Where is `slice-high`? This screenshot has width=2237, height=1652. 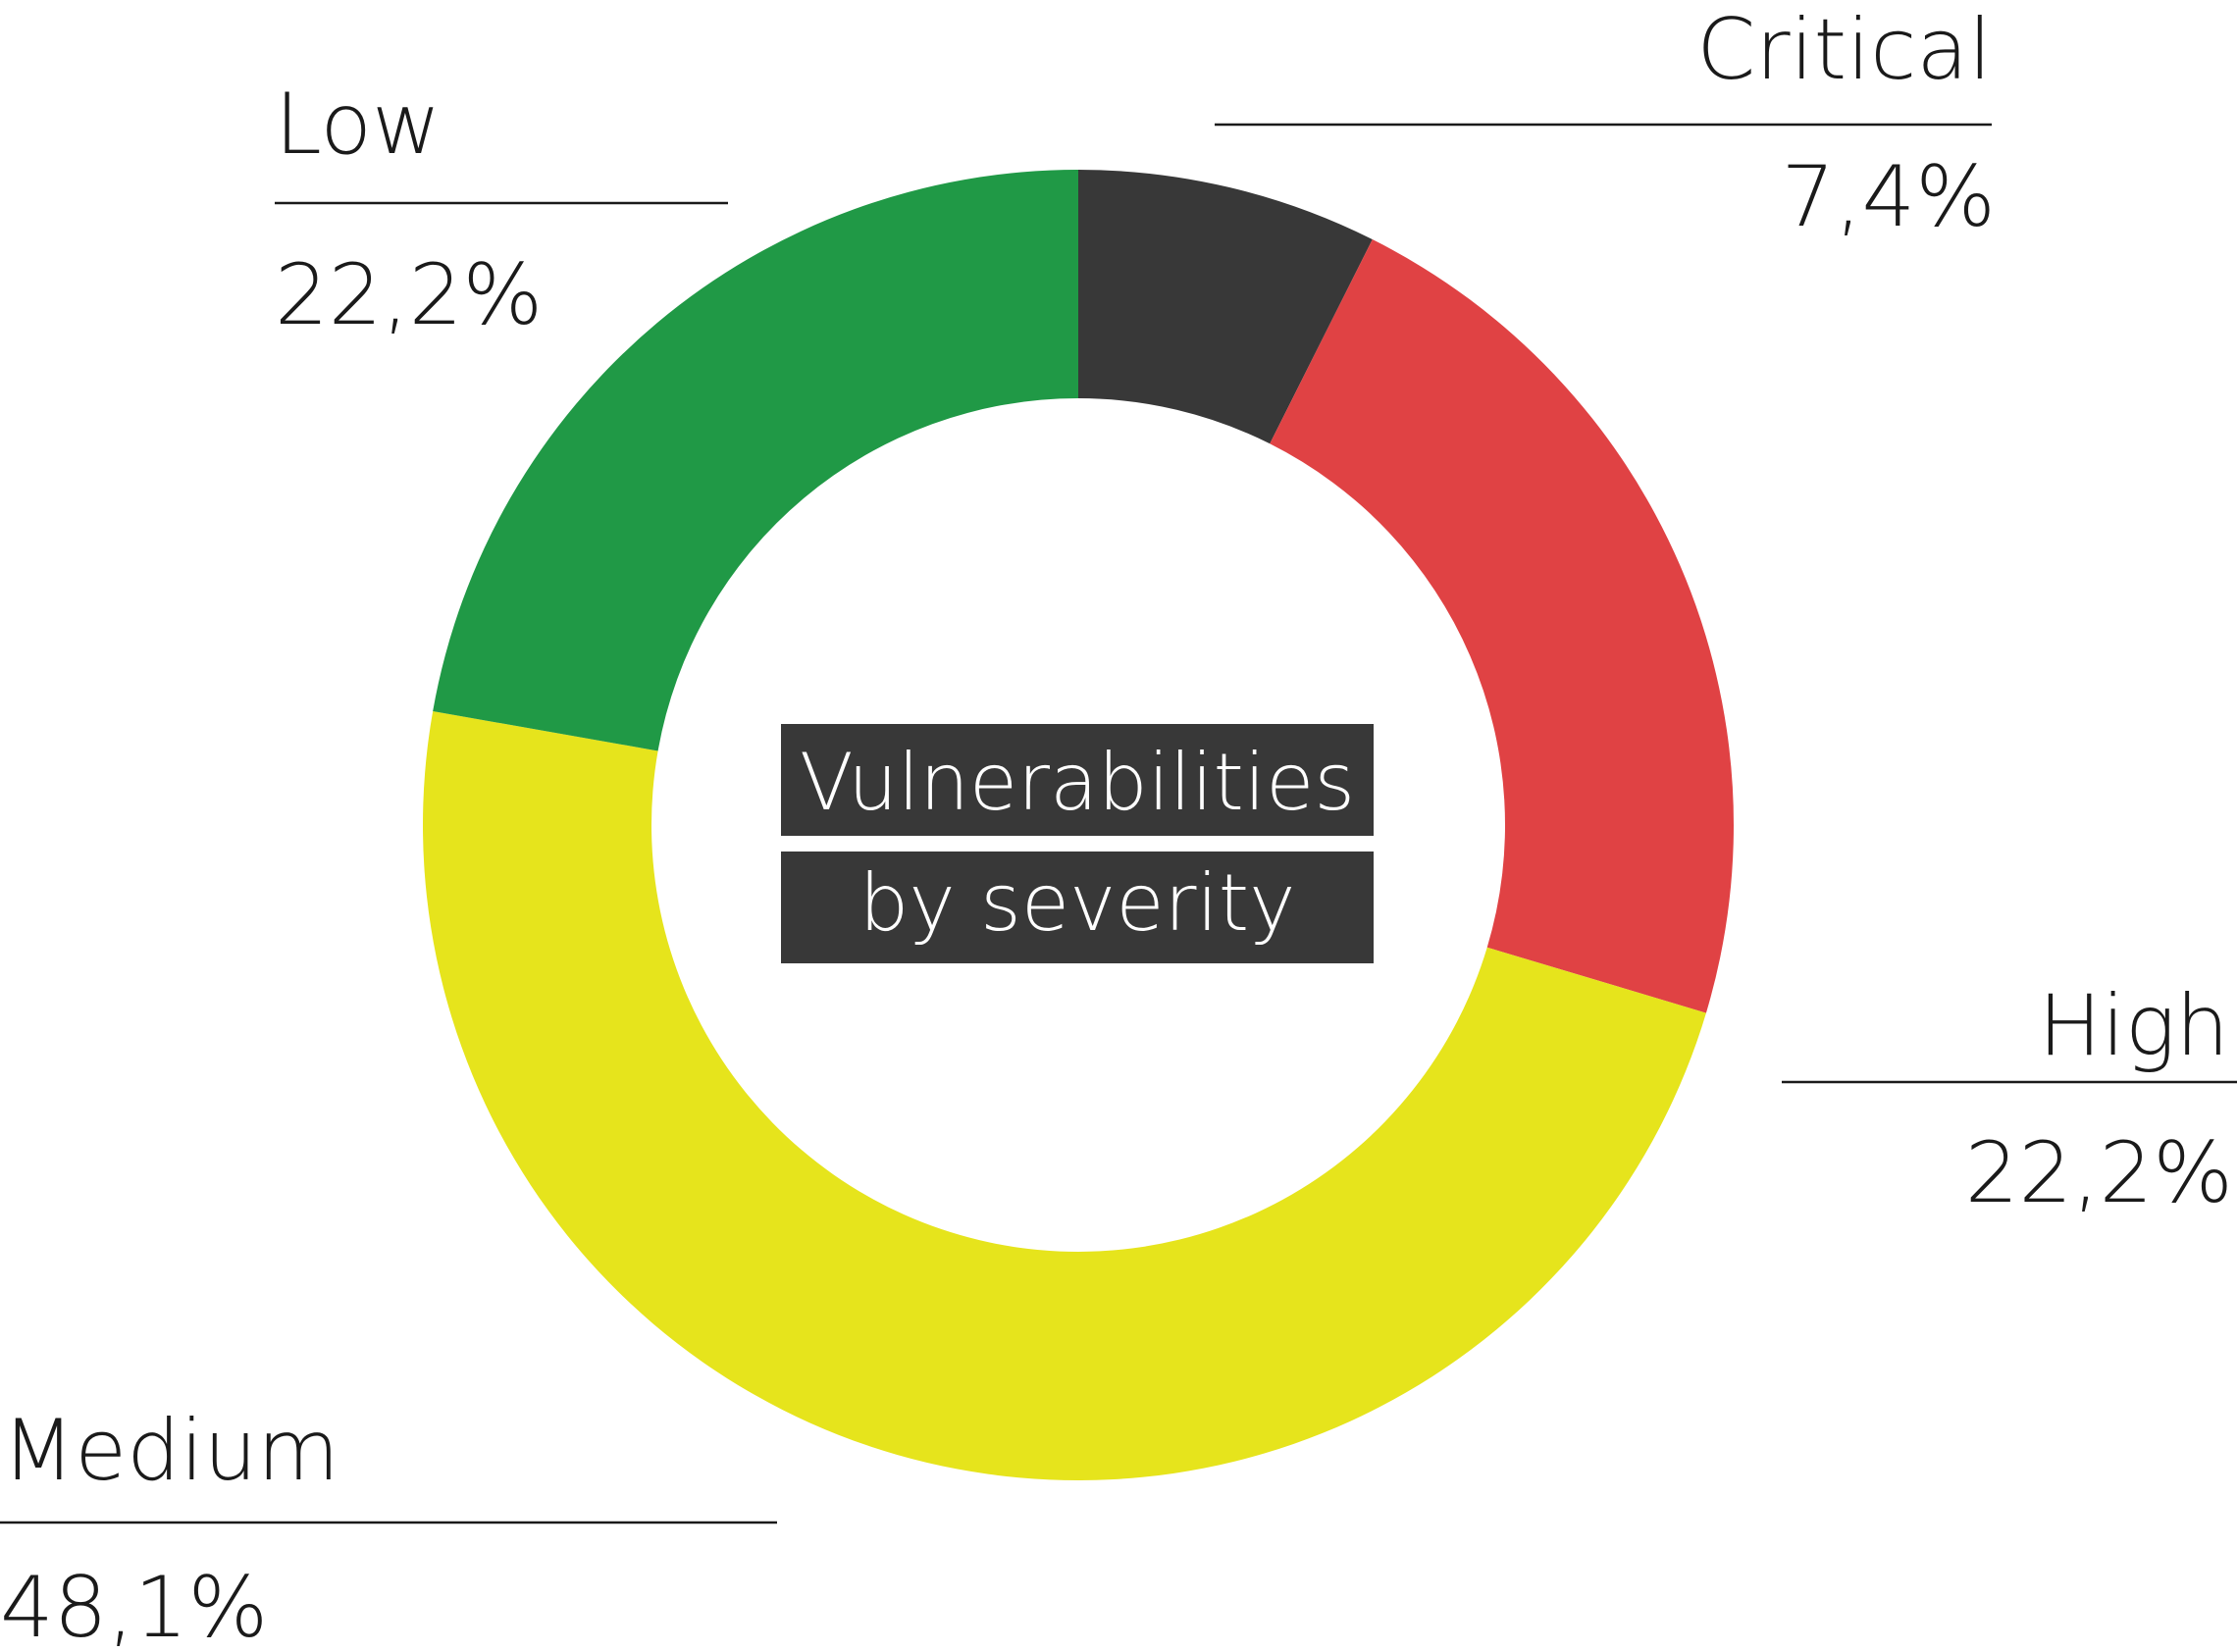 slice-high is located at coordinates (1502, 626).